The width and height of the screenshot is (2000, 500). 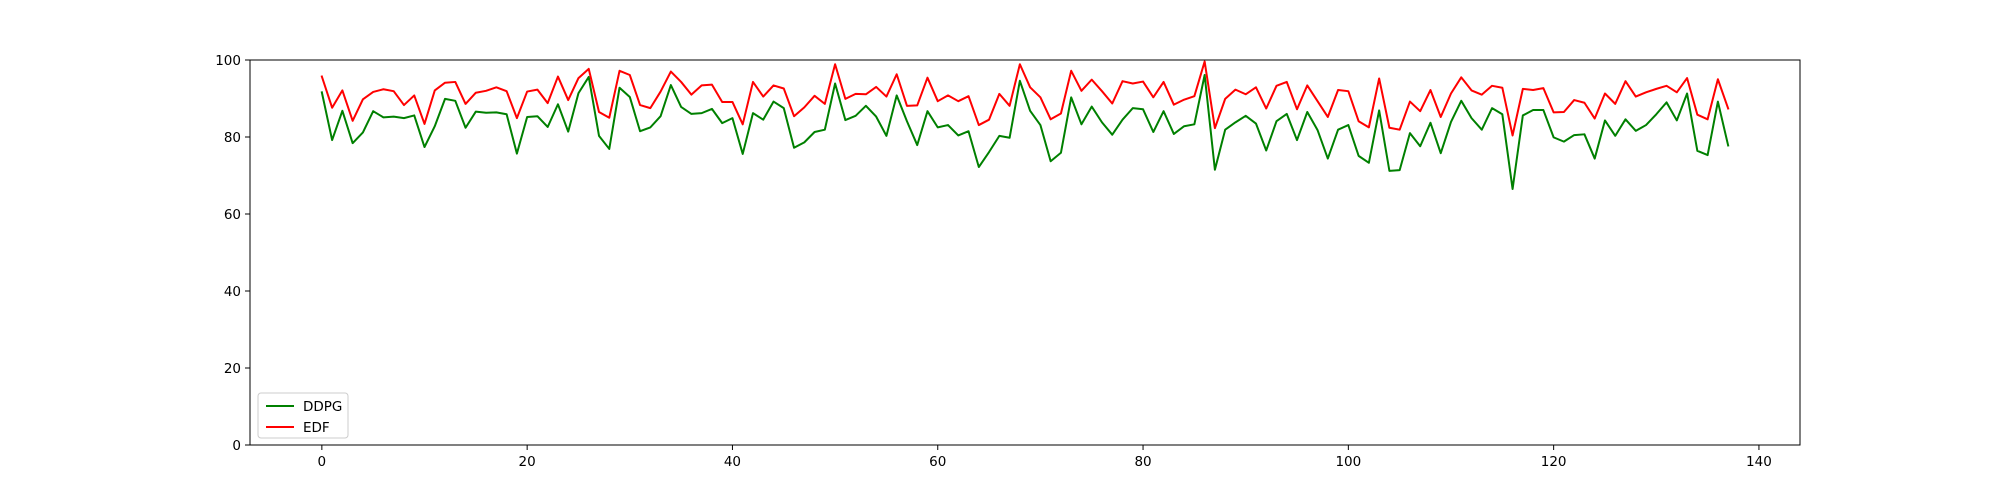 I want to click on series-line-edf, so click(x=1025, y=98).